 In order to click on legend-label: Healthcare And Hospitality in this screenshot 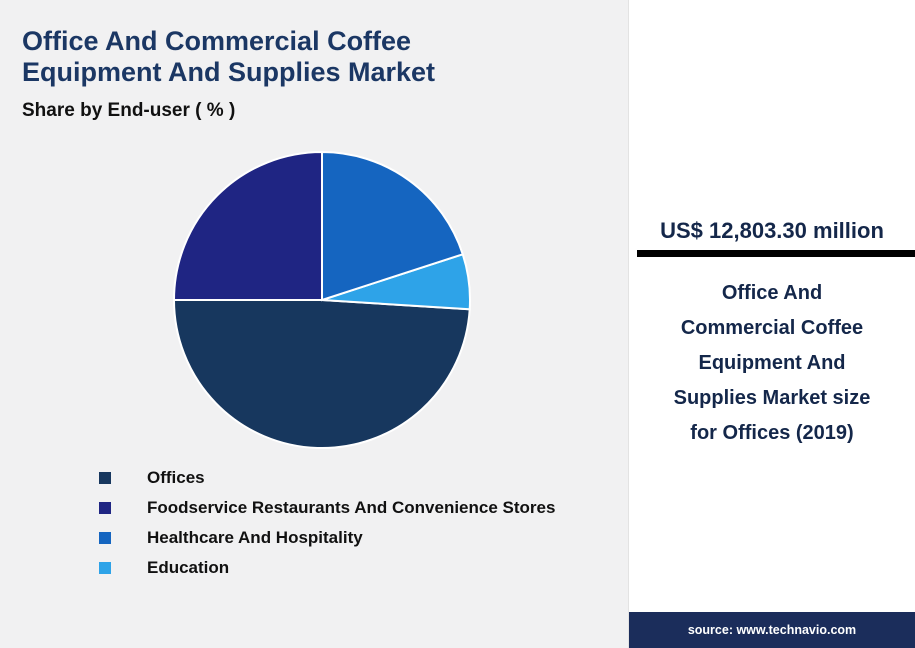, I will do `click(255, 537)`.